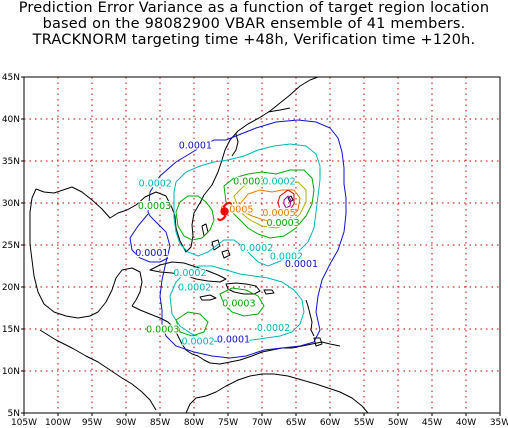  Describe the element at coordinates (11, 162) in the screenshot. I see `lat-tick-label: 35N` at that location.